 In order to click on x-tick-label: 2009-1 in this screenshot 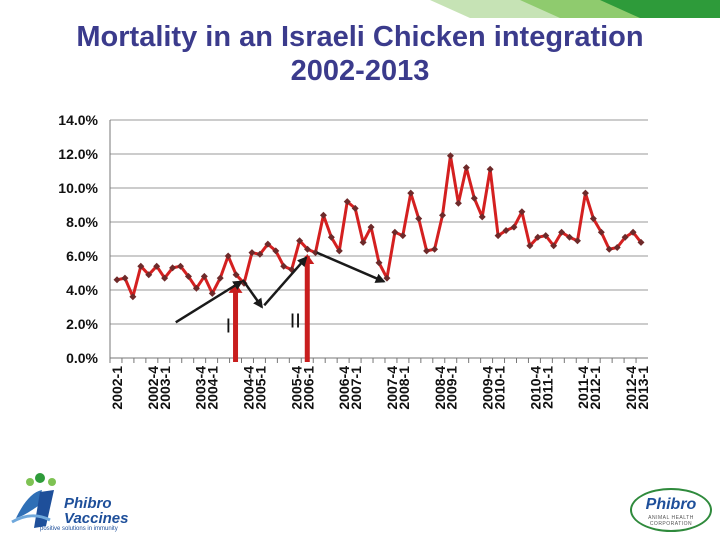, I will do `click(452, 388)`.